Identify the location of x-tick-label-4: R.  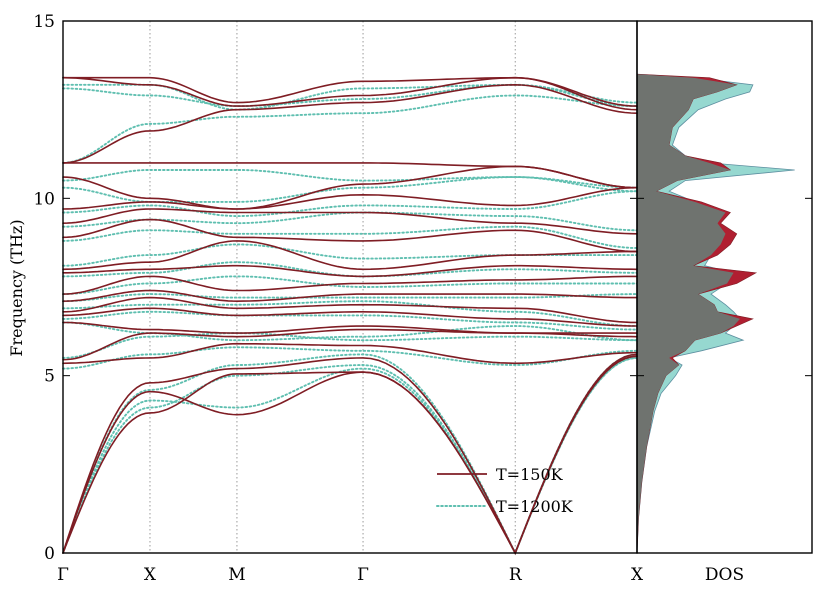
(516, 575).